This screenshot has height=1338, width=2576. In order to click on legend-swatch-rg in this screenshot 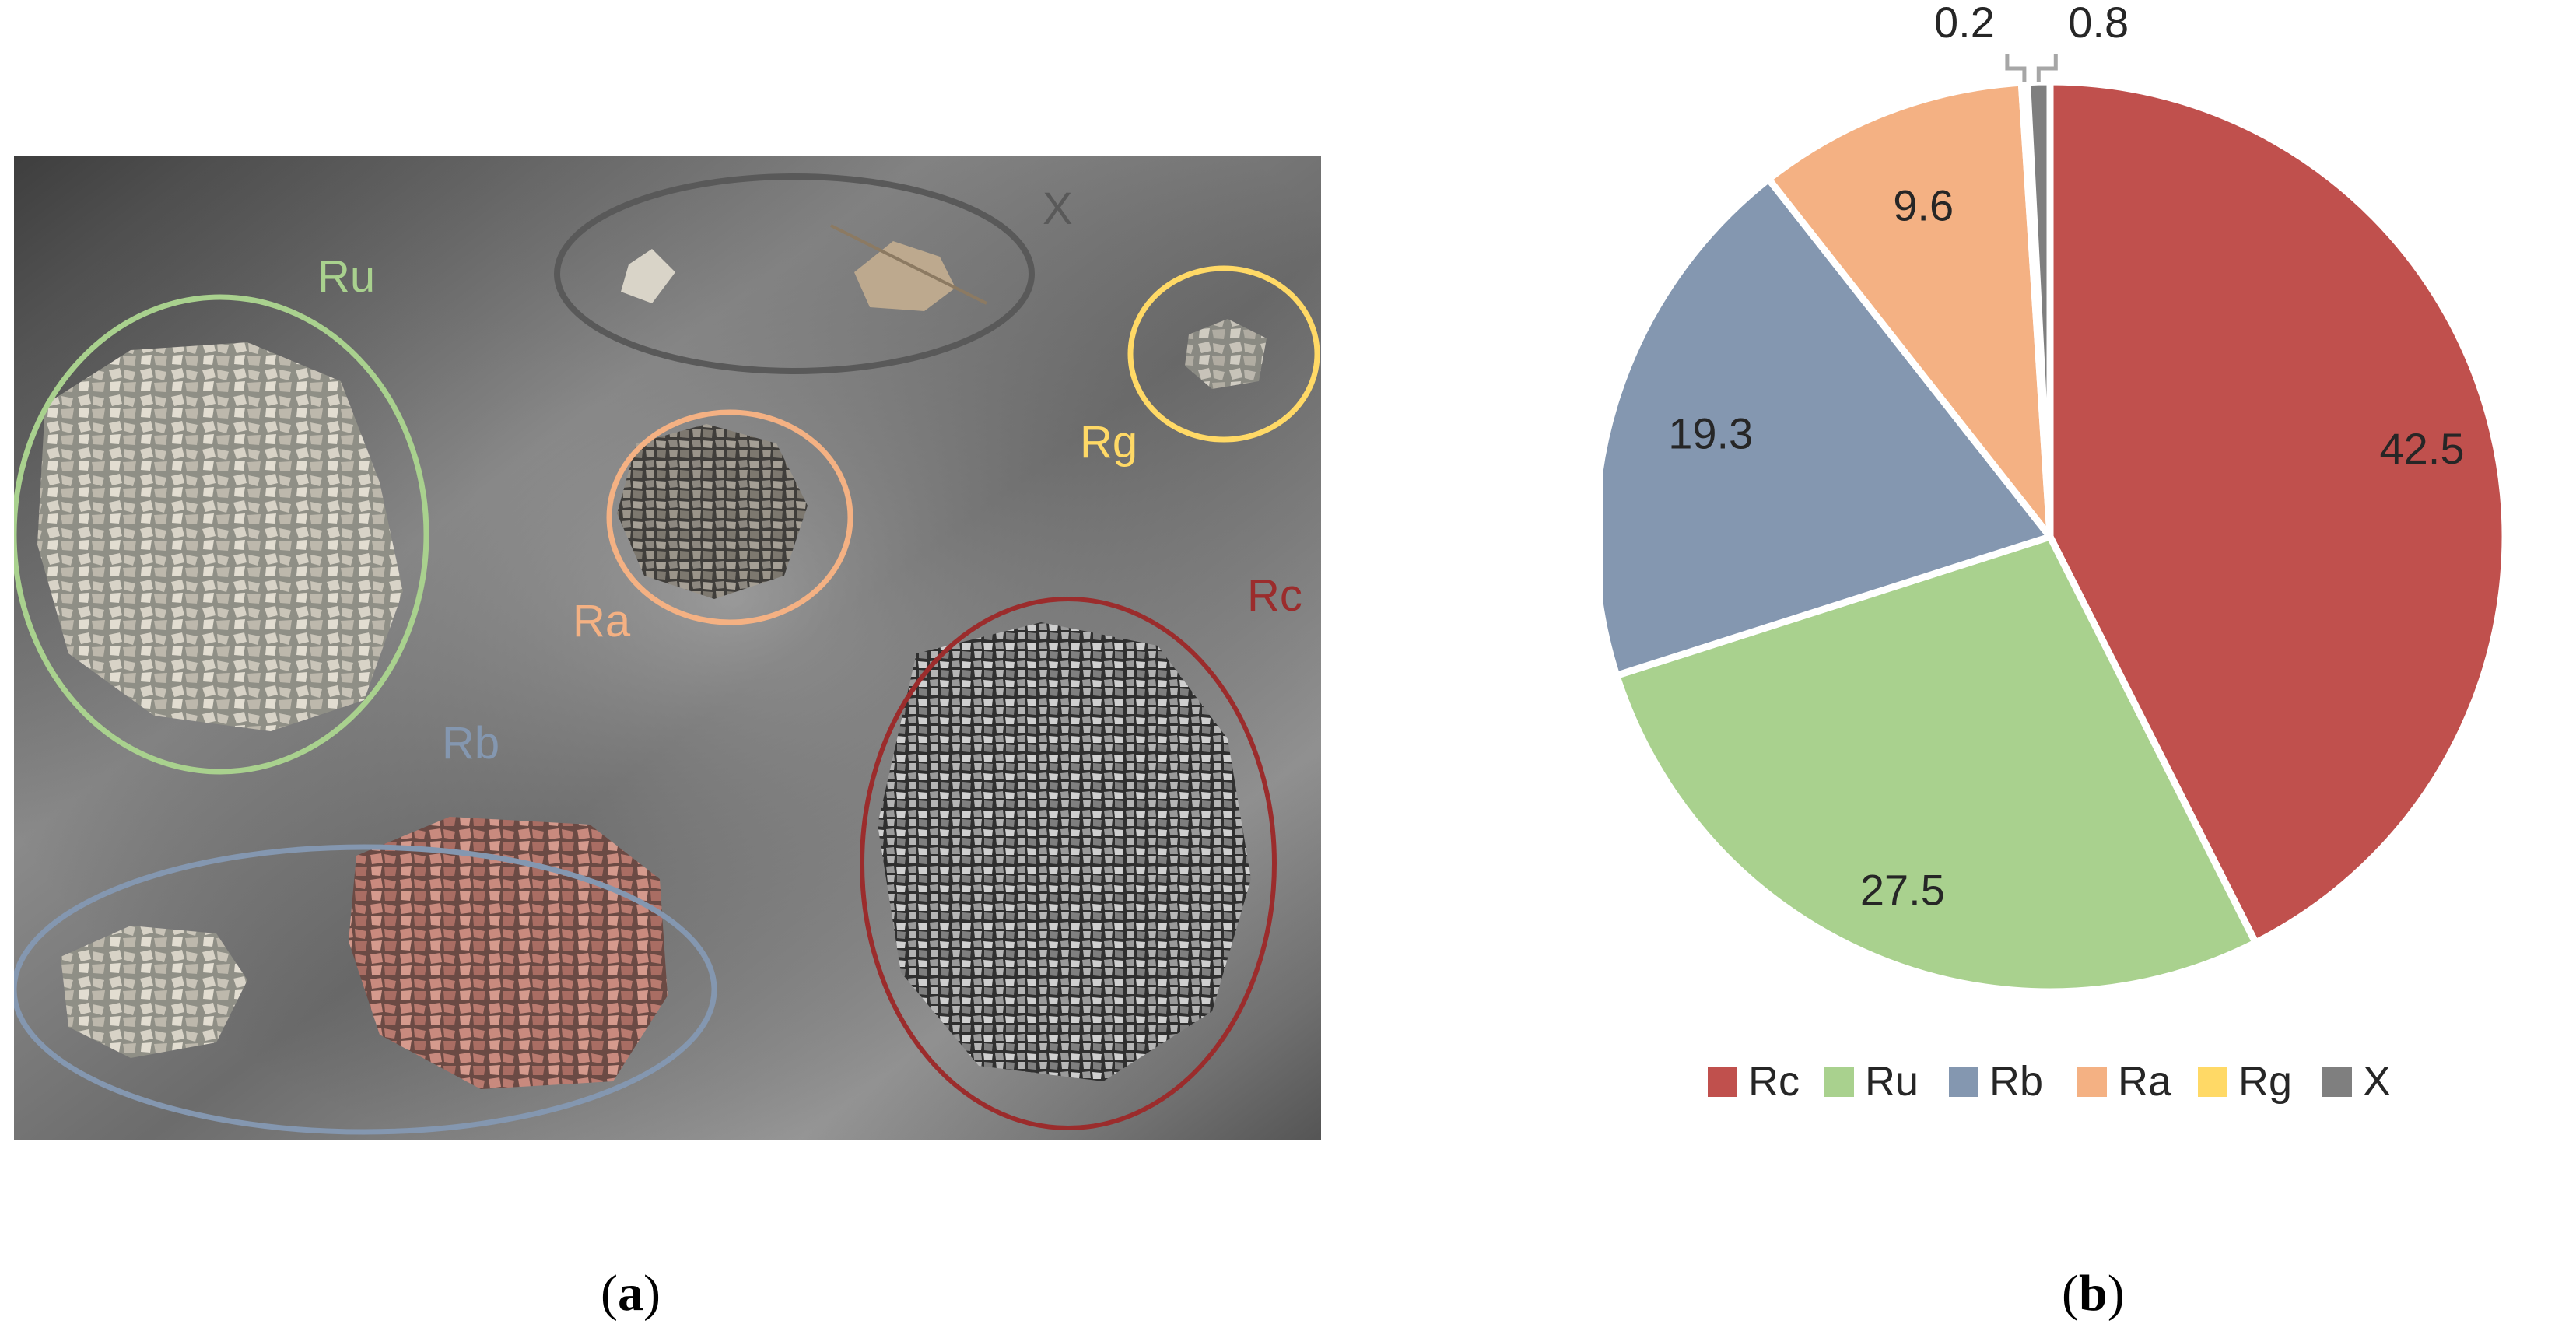, I will do `click(2212, 1082)`.